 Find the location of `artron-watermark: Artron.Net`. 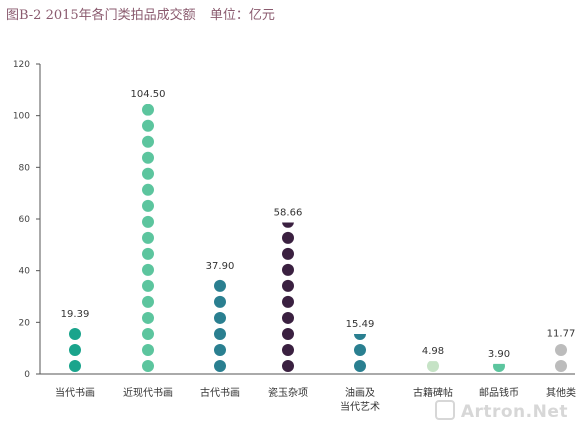

artron-watermark: Artron.Net is located at coordinates (501, 411).